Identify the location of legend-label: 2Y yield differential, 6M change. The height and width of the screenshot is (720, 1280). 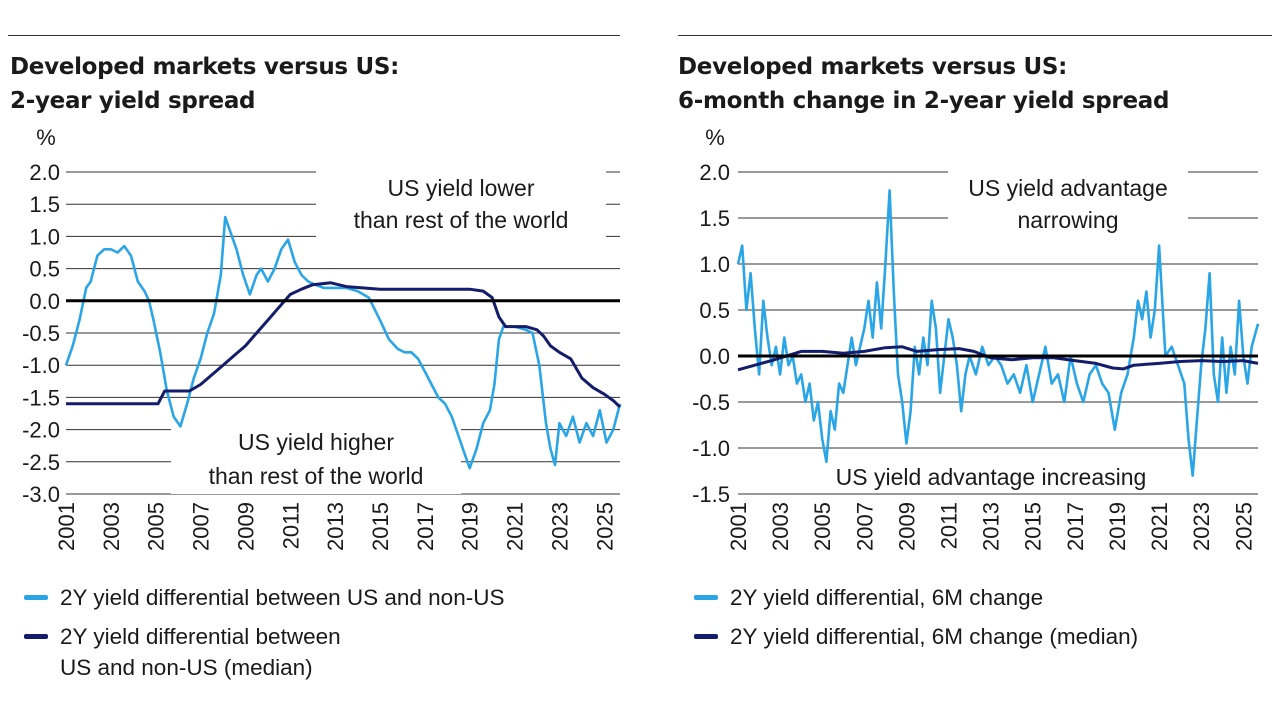
(887, 597).